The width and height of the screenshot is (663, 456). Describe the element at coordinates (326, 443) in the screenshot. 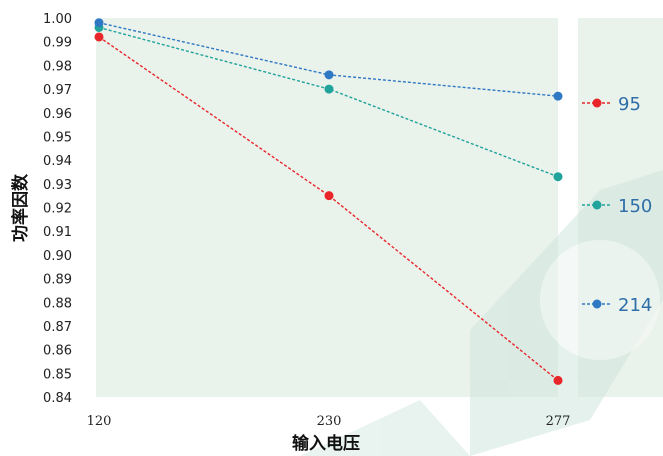

I see `x-axis-title: 输入电压` at that location.